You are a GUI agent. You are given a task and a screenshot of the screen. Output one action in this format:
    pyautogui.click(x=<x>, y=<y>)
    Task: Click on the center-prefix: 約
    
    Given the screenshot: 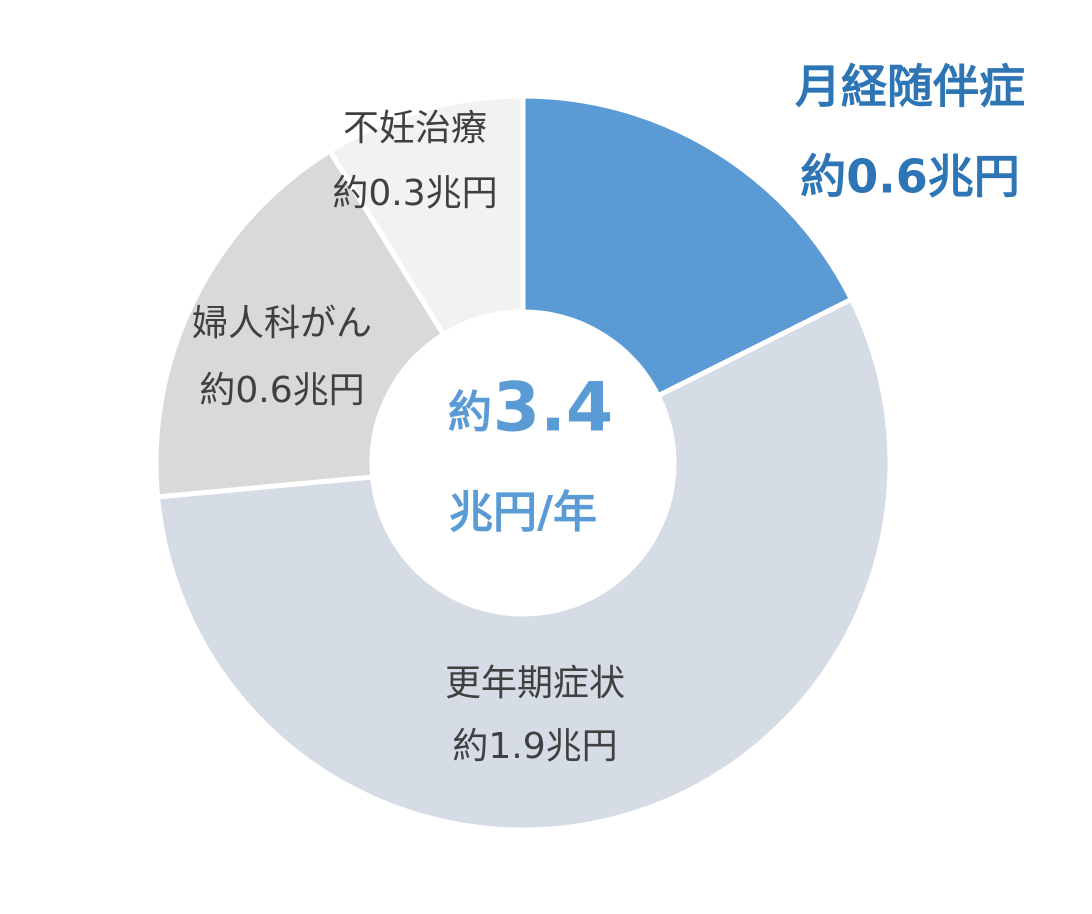 What is the action you would take?
    pyautogui.click(x=470, y=412)
    